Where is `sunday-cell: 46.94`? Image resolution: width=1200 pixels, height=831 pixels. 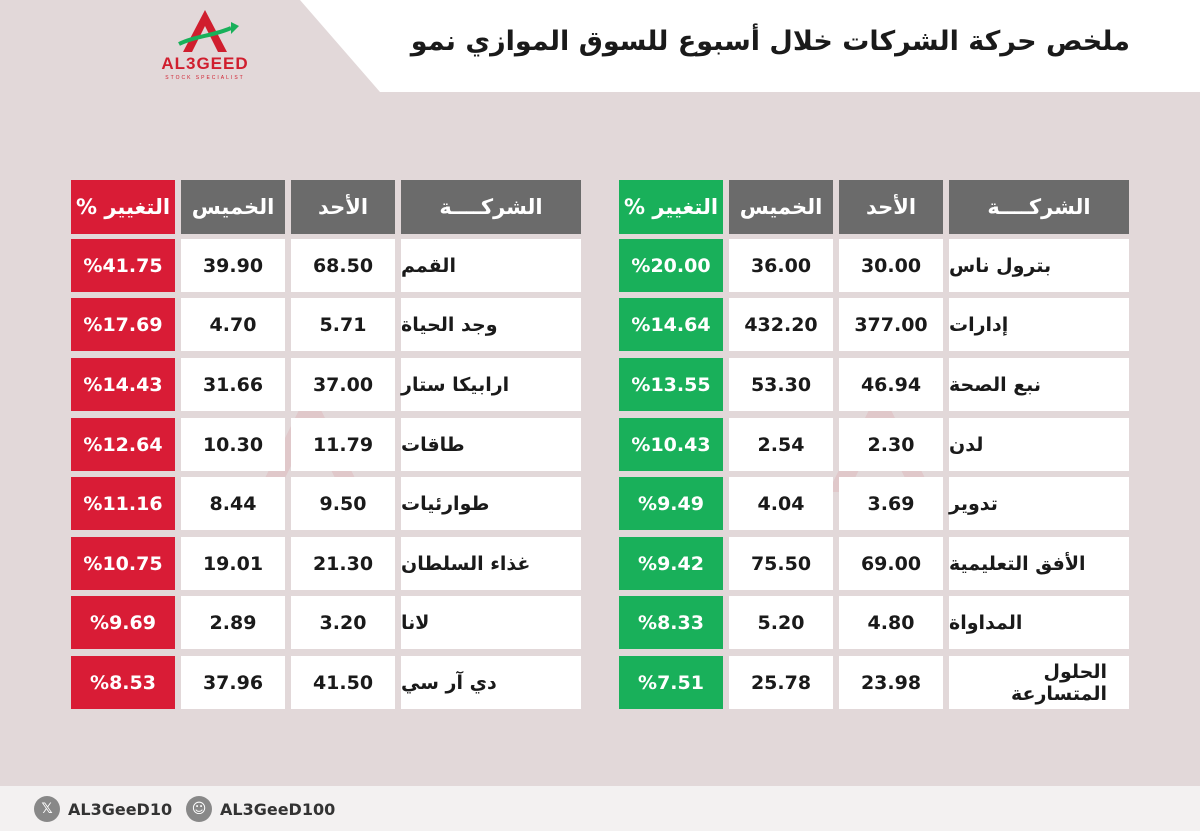 sunday-cell: 46.94 is located at coordinates (891, 384).